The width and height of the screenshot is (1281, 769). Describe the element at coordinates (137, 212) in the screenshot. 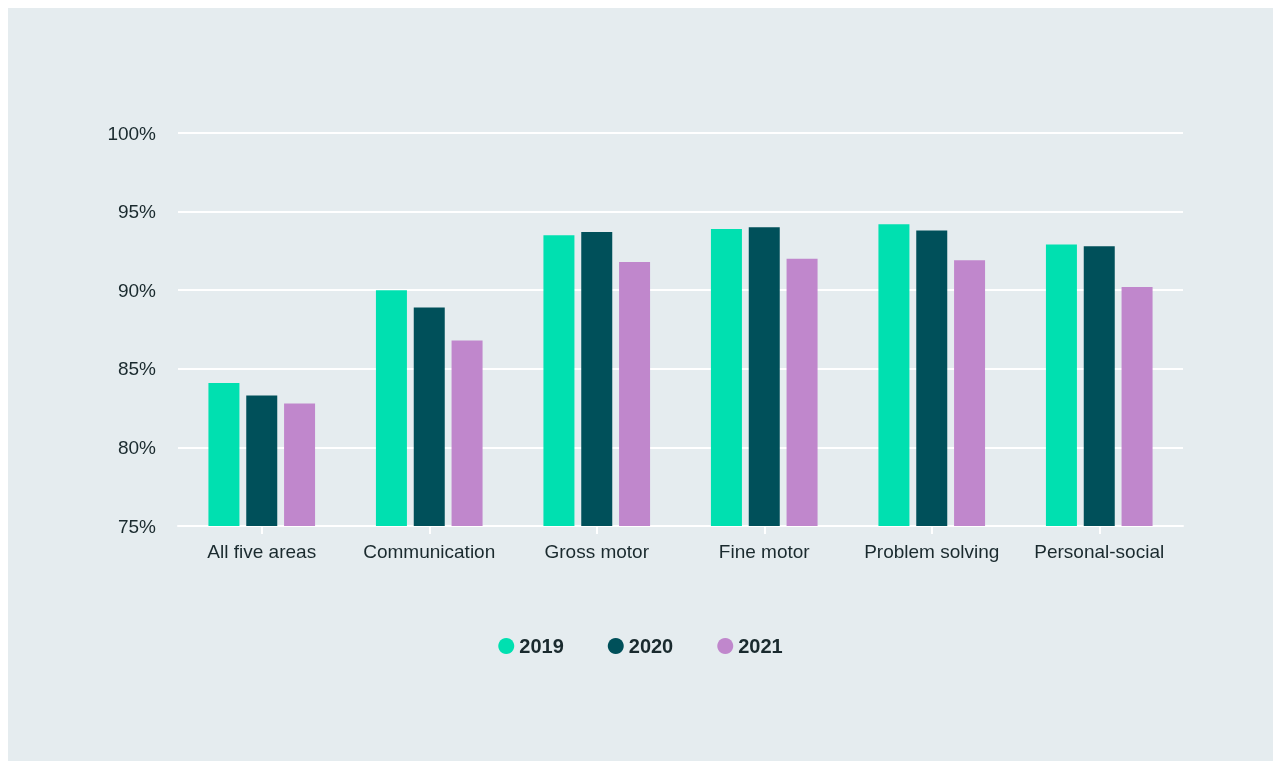

I see `y-tick-label: 95%` at that location.